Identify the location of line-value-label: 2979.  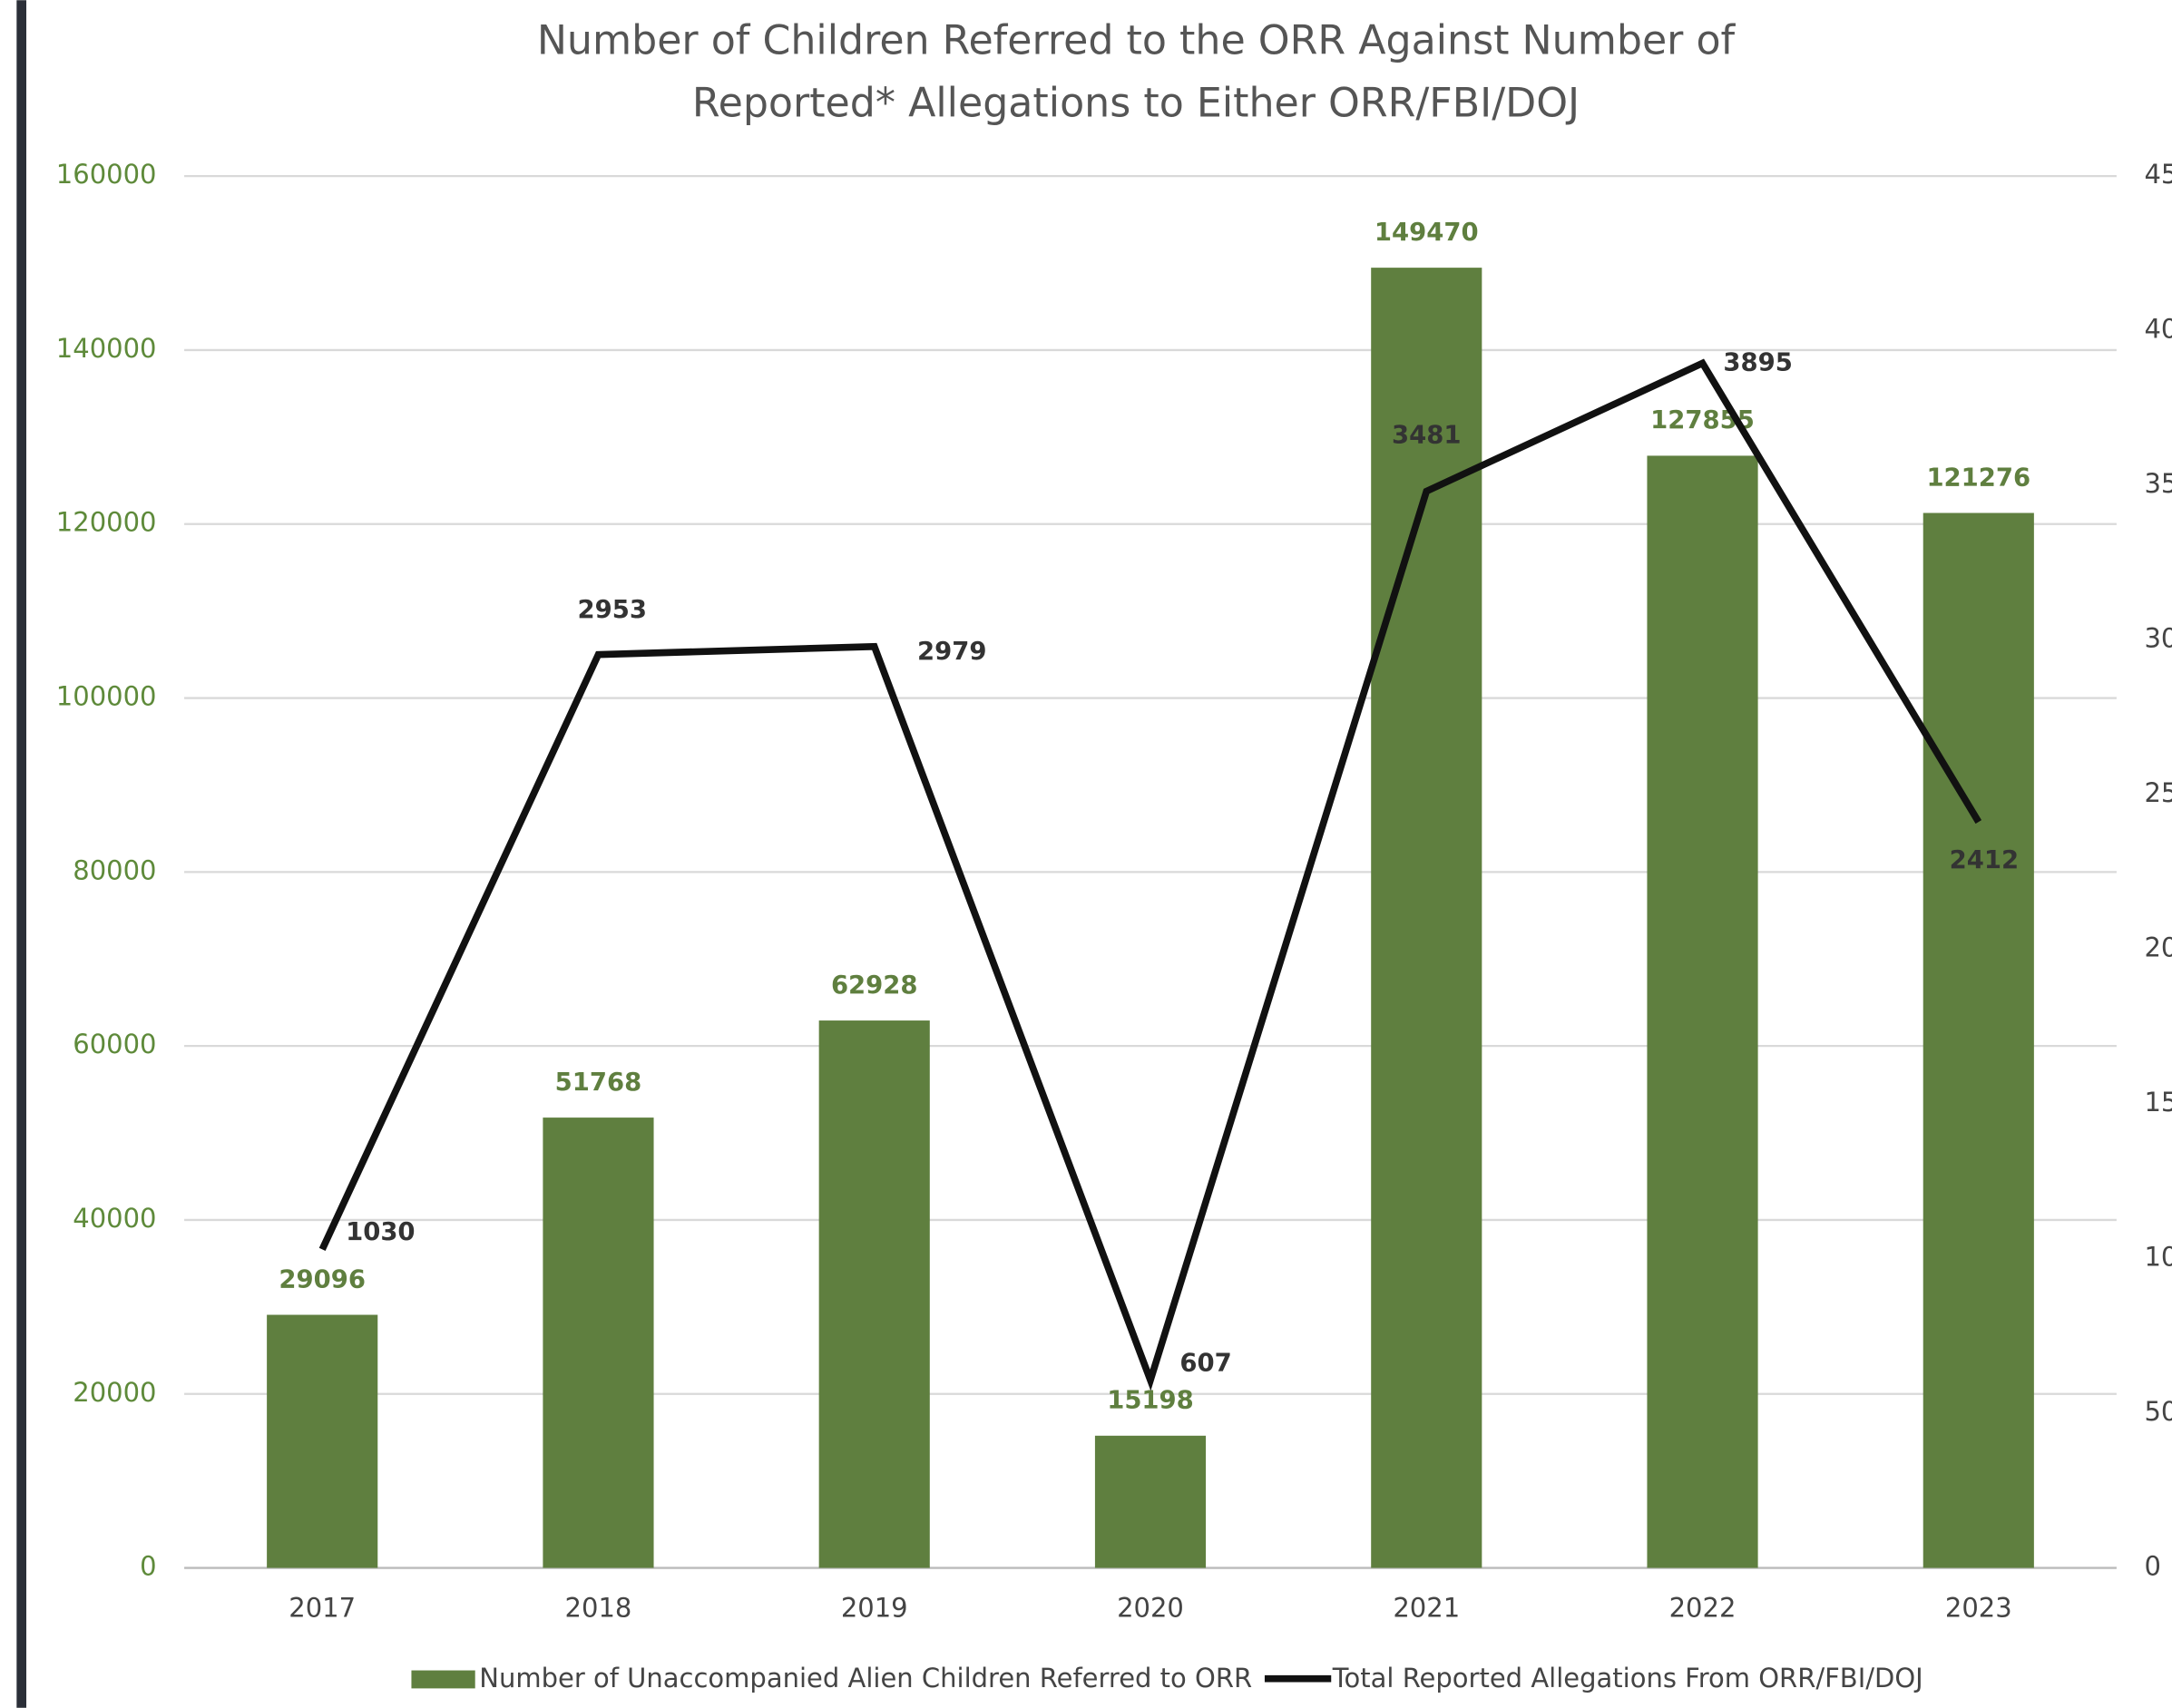
(951, 652).